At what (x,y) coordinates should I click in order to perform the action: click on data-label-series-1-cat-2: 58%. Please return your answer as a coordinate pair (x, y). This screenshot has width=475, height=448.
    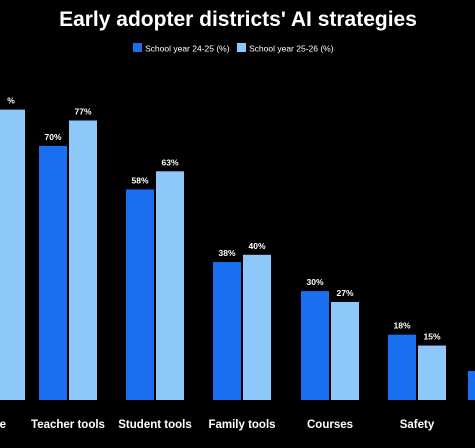
    Looking at the image, I should click on (139, 180).